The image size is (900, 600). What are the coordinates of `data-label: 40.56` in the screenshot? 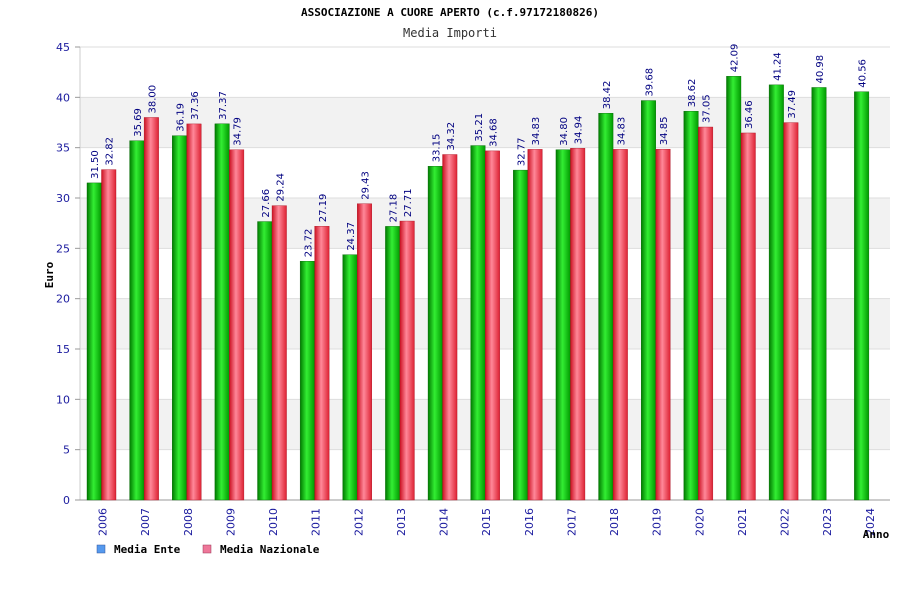 It's located at (863, 73).